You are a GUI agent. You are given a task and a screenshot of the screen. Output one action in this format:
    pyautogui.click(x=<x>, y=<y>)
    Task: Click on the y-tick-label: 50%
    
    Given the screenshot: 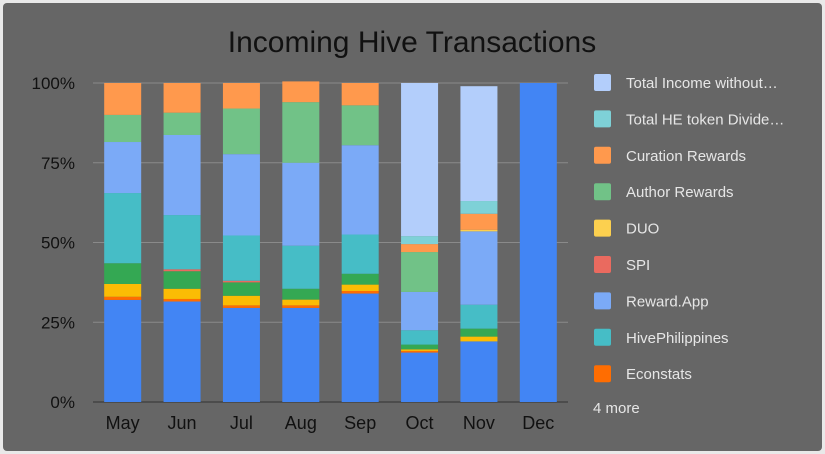 What is the action you would take?
    pyautogui.click(x=58, y=243)
    